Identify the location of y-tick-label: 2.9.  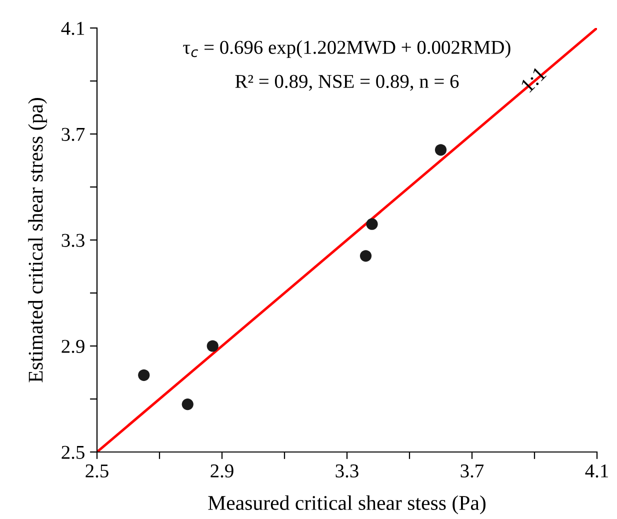
(73, 347).